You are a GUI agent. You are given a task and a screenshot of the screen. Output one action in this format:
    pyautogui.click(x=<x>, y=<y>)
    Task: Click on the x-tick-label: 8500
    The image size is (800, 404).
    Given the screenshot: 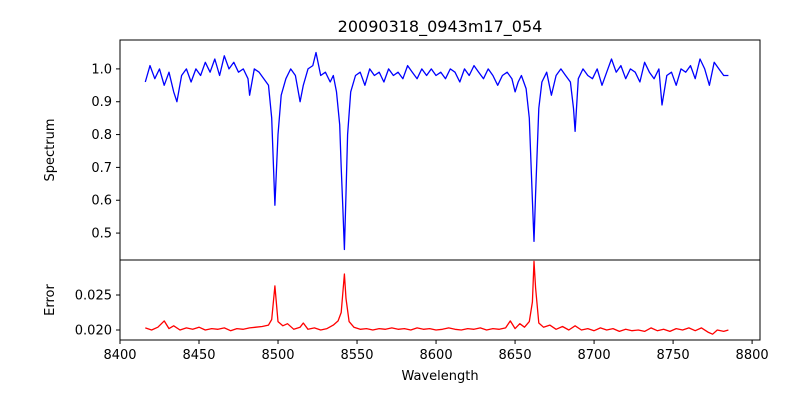 What is the action you would take?
    pyautogui.click(x=277, y=355)
    